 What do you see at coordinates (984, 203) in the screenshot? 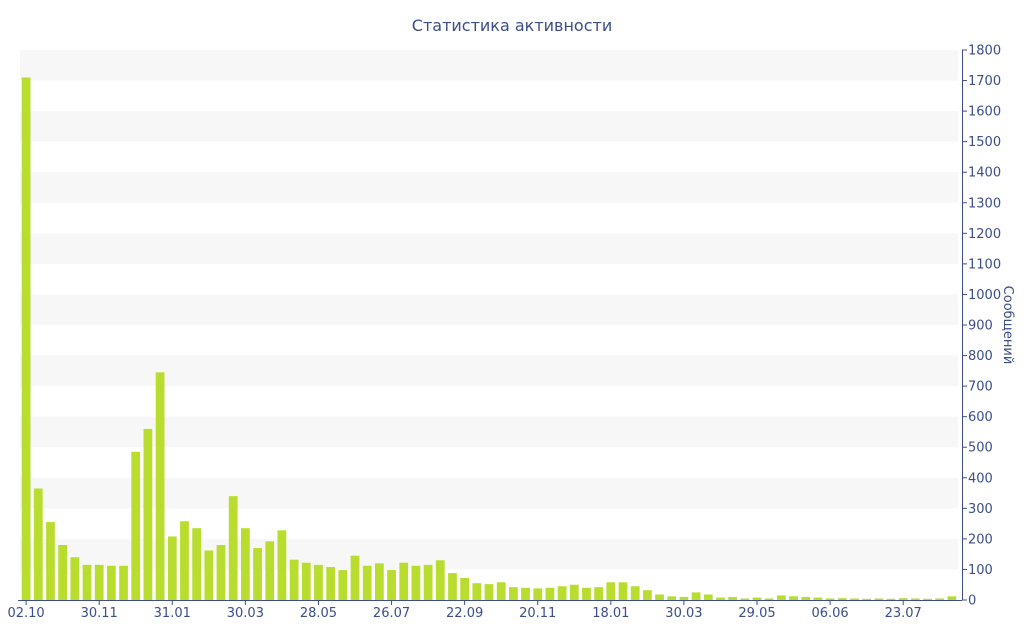
I see `y-tick-label: 1300` at bounding box center [984, 203].